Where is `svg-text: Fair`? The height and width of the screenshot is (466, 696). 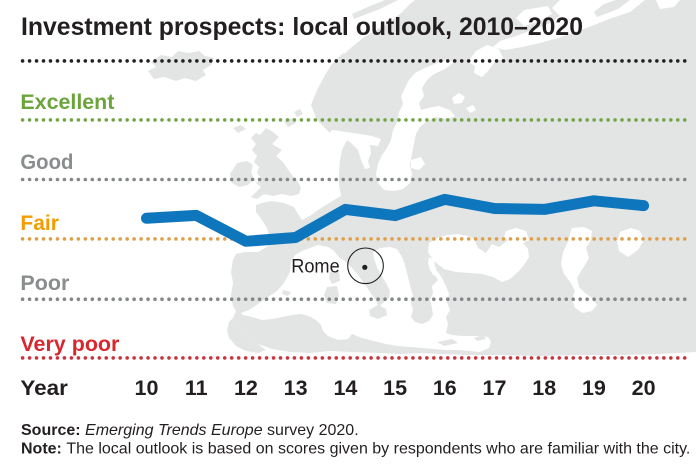
svg-text: Fair is located at coordinates (39, 223).